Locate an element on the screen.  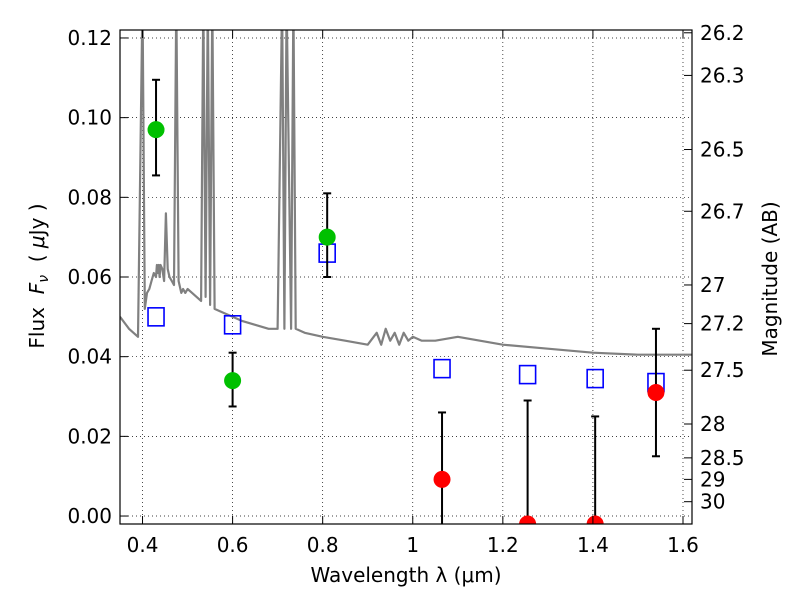
x-tick-label: 1.4 is located at coordinates (593, 545).